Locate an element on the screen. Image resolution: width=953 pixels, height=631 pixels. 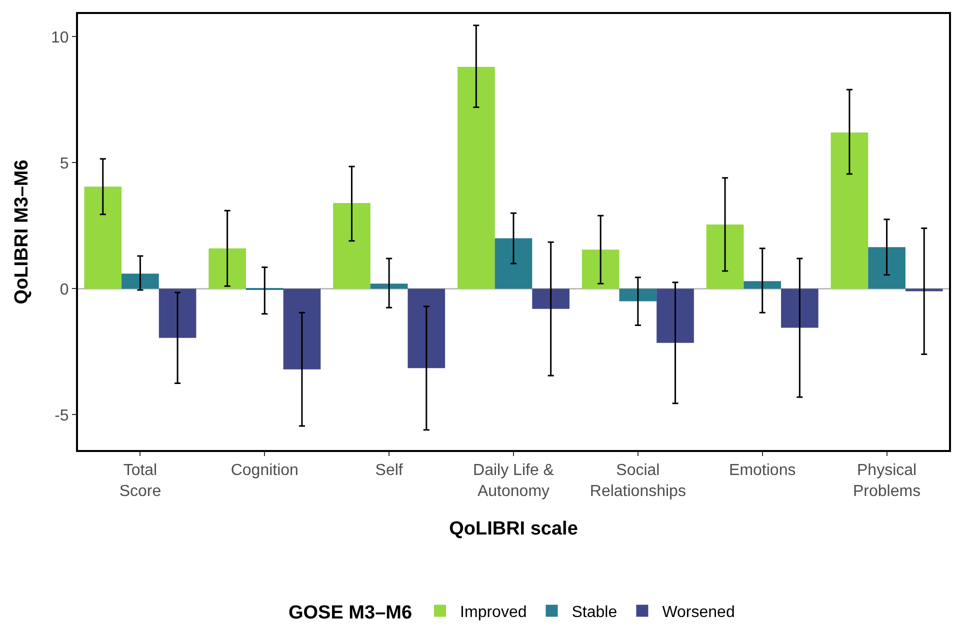
x-tick-label: Physical Problems is located at coordinates (887, 481).